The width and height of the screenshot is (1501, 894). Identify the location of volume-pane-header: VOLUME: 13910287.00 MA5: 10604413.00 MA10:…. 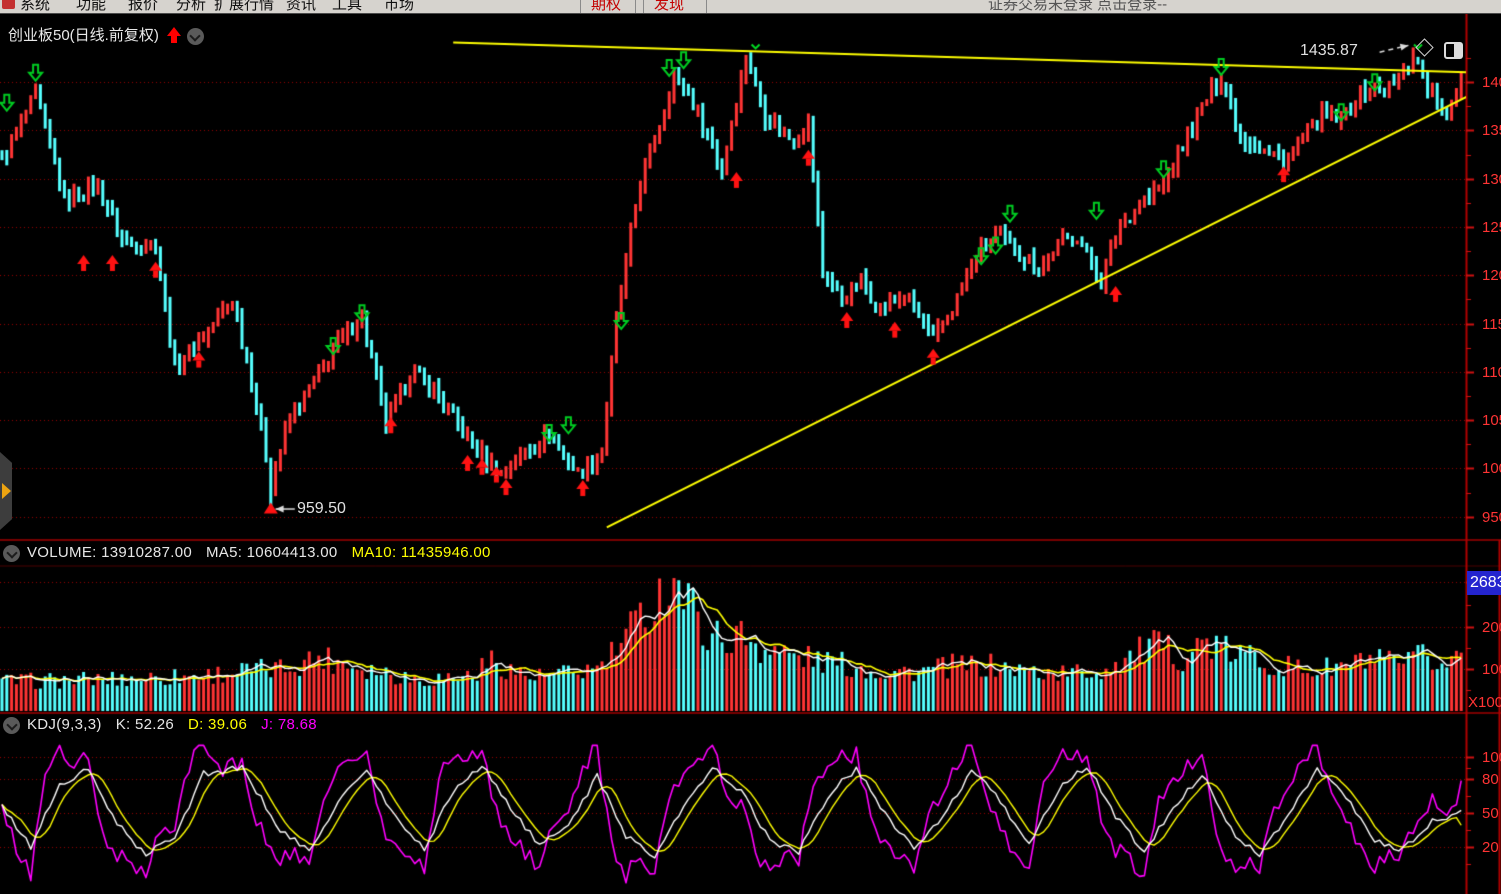
(254, 553).